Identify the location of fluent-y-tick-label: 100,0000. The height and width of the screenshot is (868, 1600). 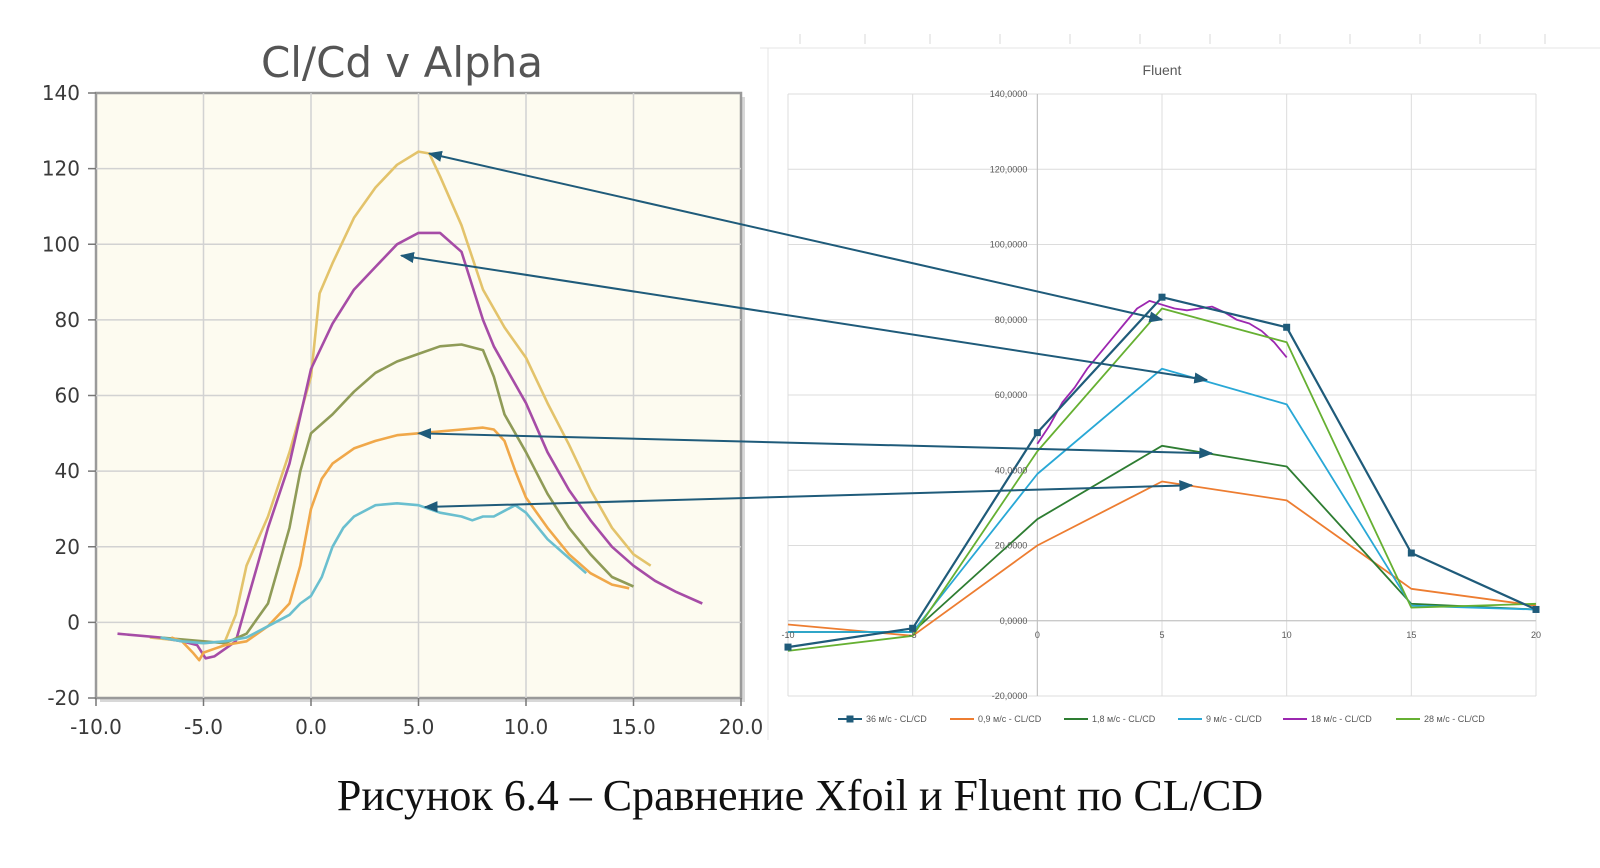
(1009, 245).